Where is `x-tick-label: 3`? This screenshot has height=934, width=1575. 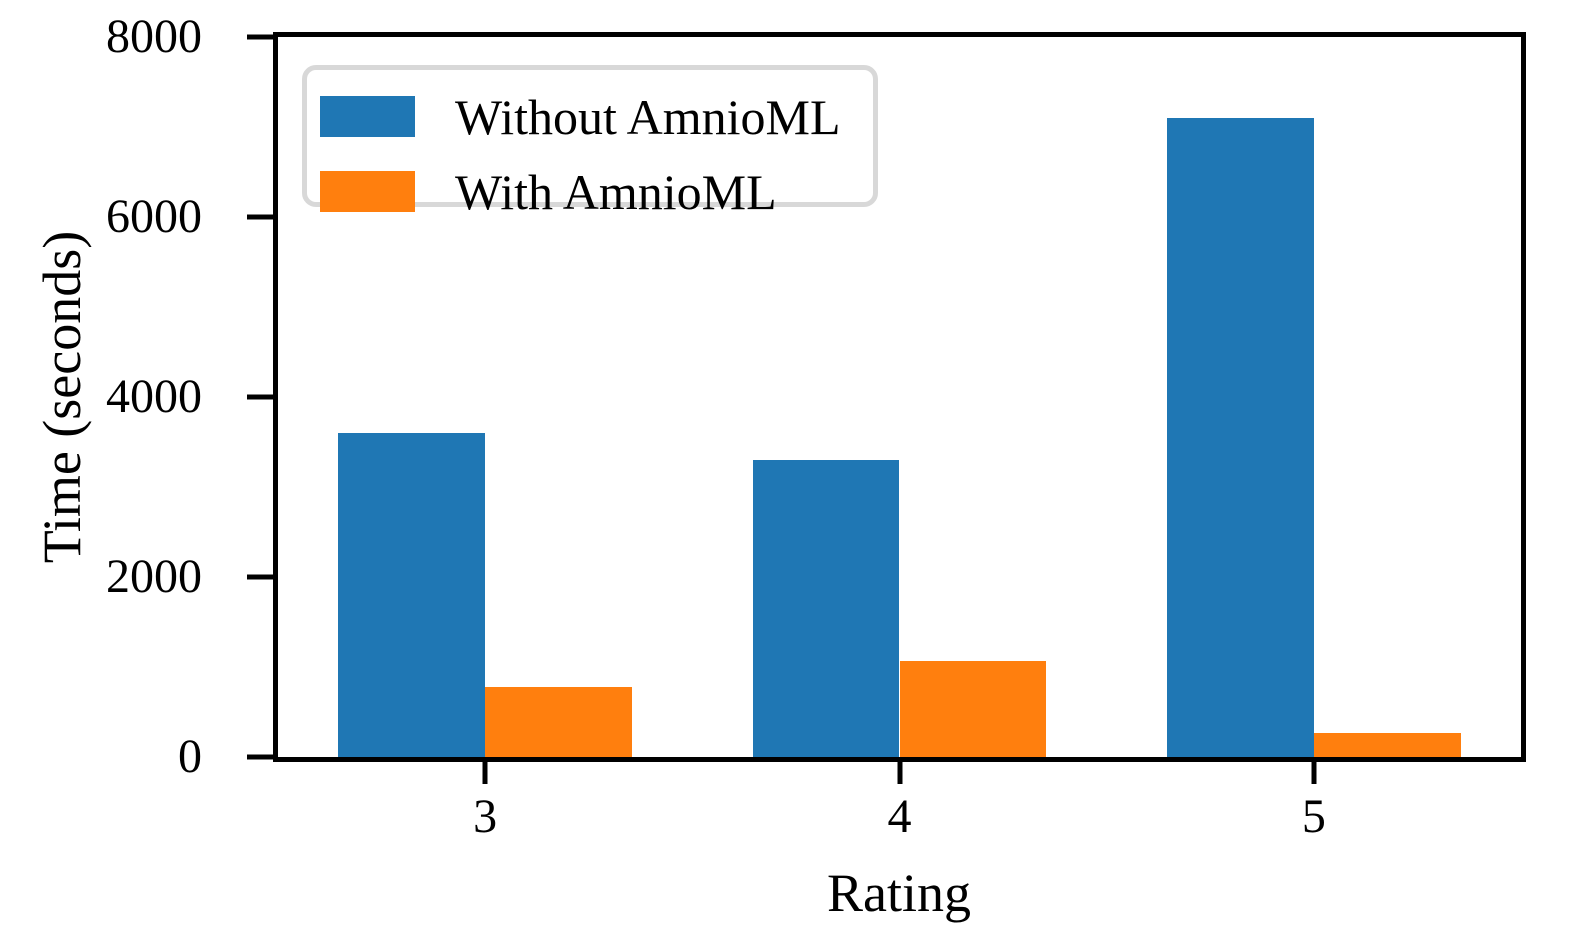
x-tick-label: 3 is located at coordinates (485, 816).